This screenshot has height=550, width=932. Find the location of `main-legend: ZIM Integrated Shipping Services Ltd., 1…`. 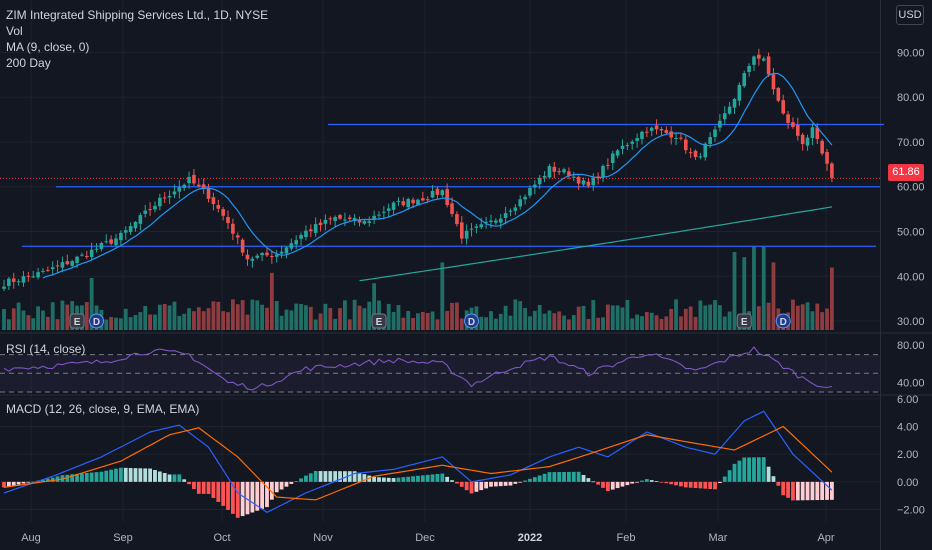

main-legend: ZIM Integrated Shipping Services Ltd., 1… is located at coordinates (137, 39).